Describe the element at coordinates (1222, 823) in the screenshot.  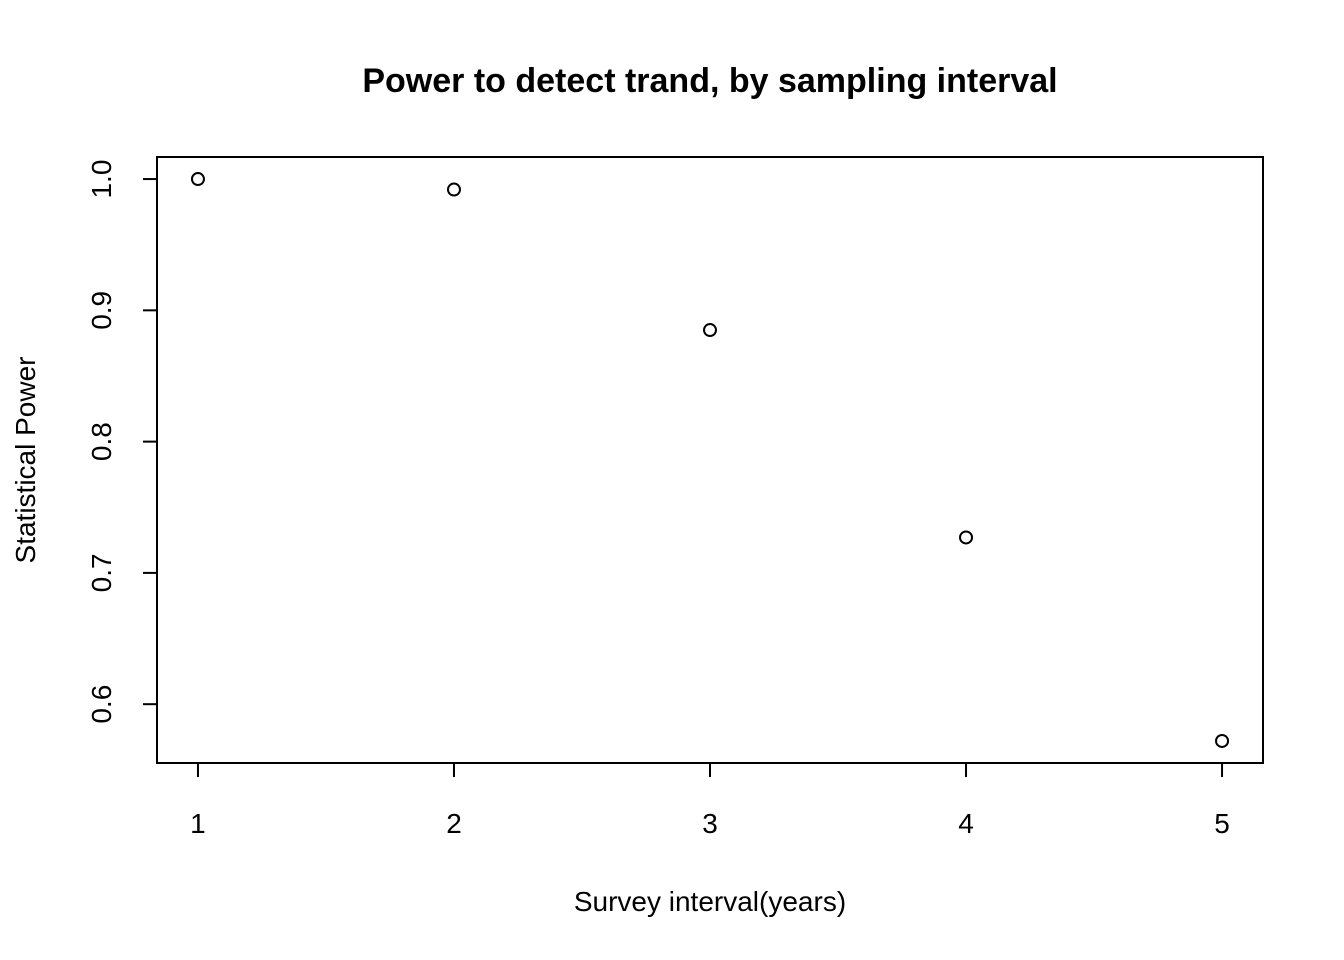
I see `x-tick-label: 5` at that location.